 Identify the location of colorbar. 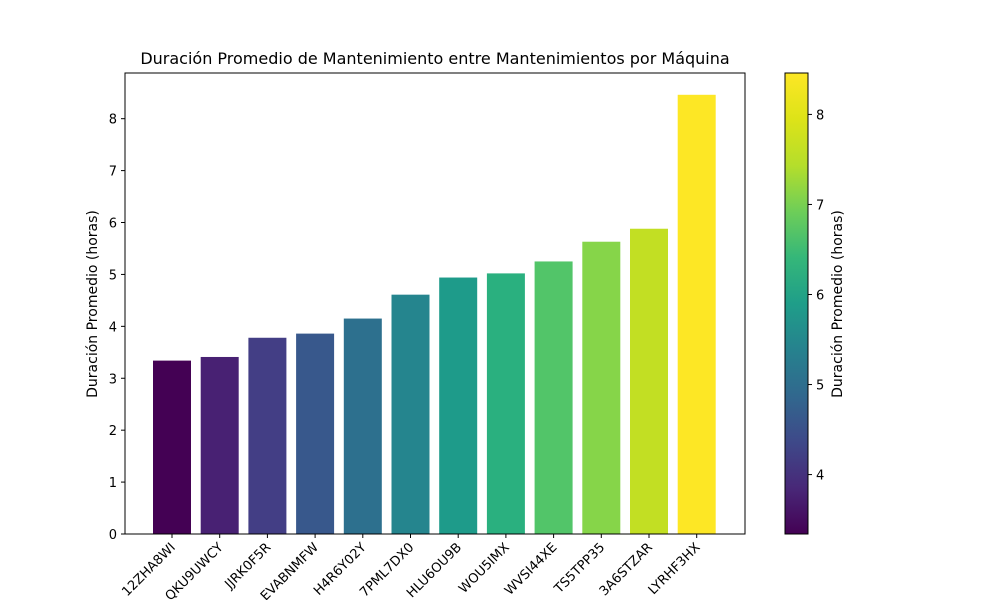
(796, 303).